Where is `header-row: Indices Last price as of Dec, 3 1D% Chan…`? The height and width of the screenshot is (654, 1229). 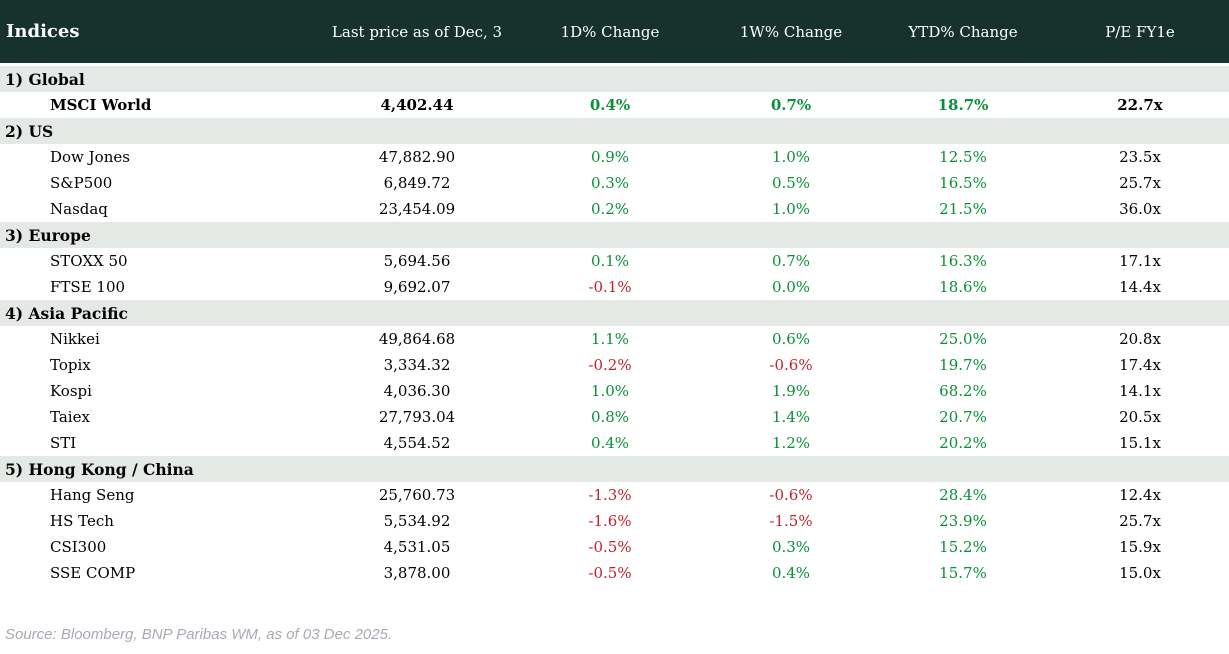 header-row: Indices Last price as of Dec, 3 1D% Chan… is located at coordinates (614, 33).